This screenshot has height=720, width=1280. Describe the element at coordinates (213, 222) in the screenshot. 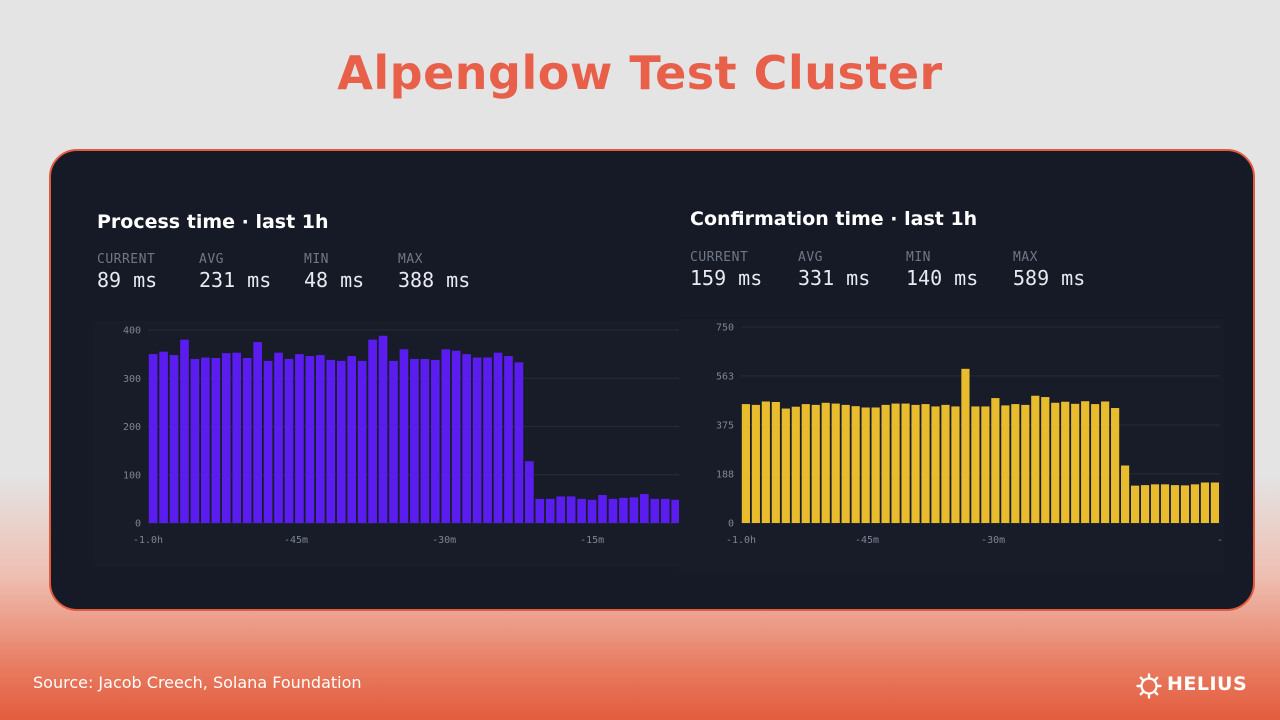

I see `process-time-title: Process time · last 1h` at that location.